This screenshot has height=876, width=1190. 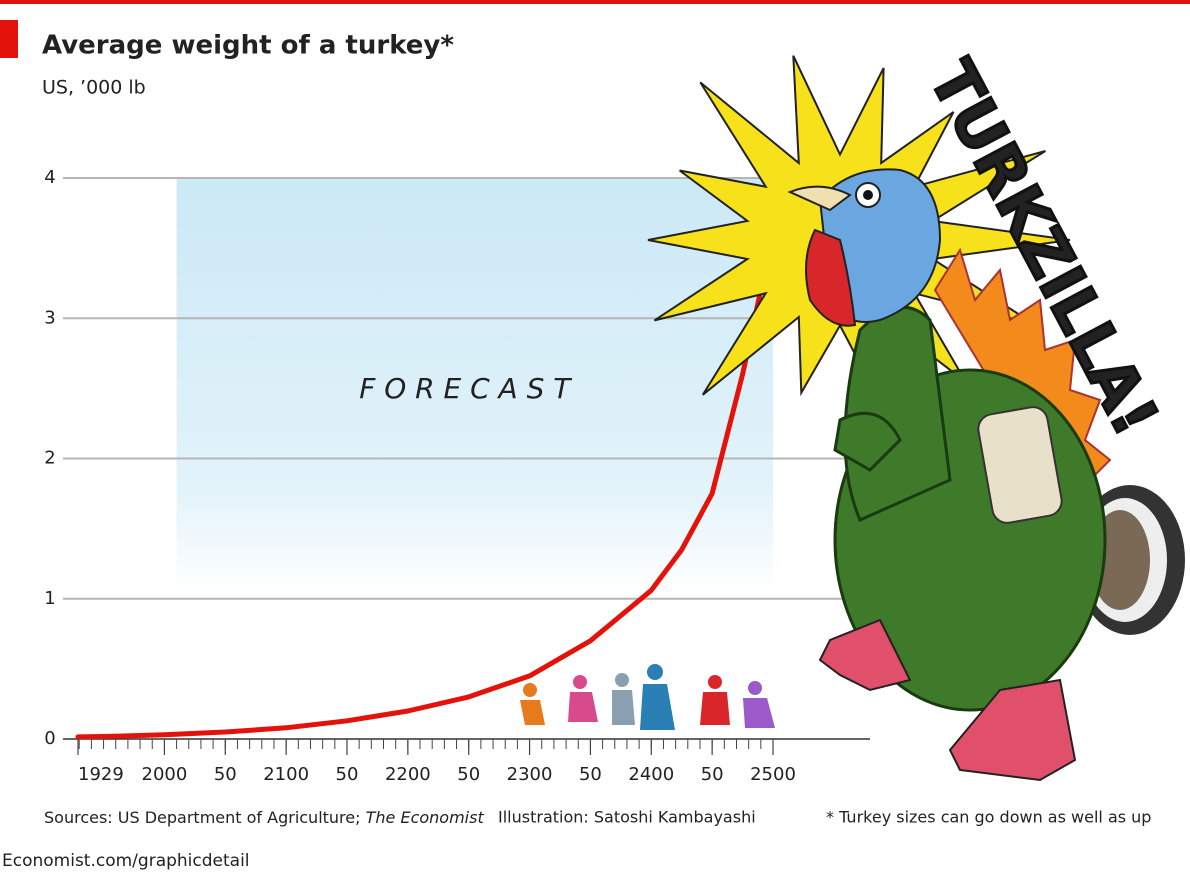 I want to click on y-tick-label: 2, so click(x=49, y=458).